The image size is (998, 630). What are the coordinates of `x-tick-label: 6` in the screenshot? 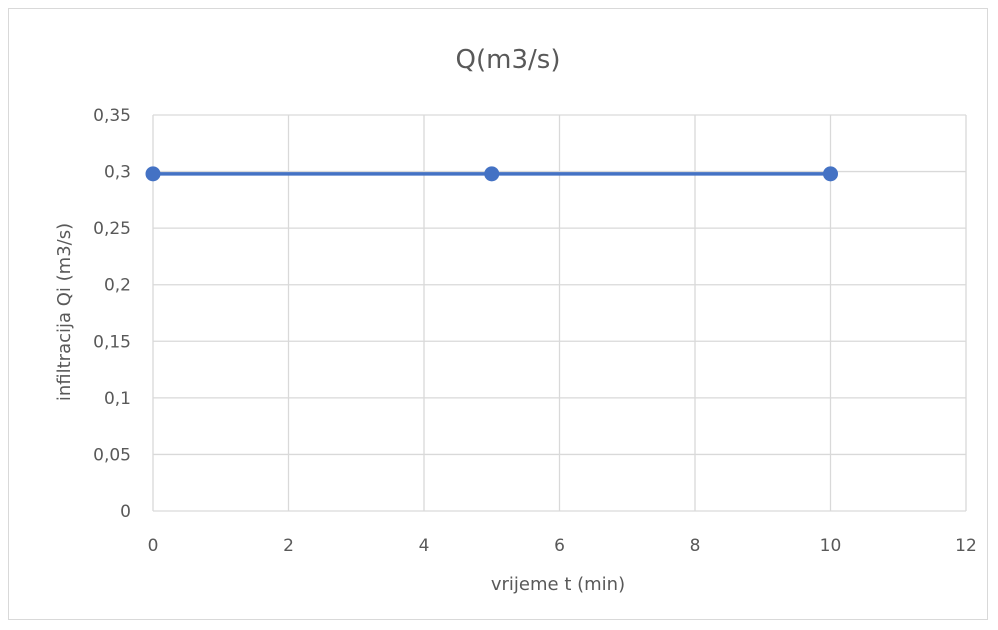 It's located at (559, 546).